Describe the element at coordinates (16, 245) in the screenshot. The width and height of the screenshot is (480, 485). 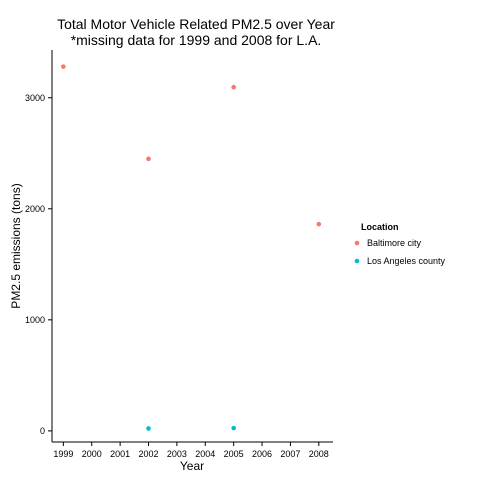
I see `y-axis-label: PM2.5 emissions (tons)` at that location.